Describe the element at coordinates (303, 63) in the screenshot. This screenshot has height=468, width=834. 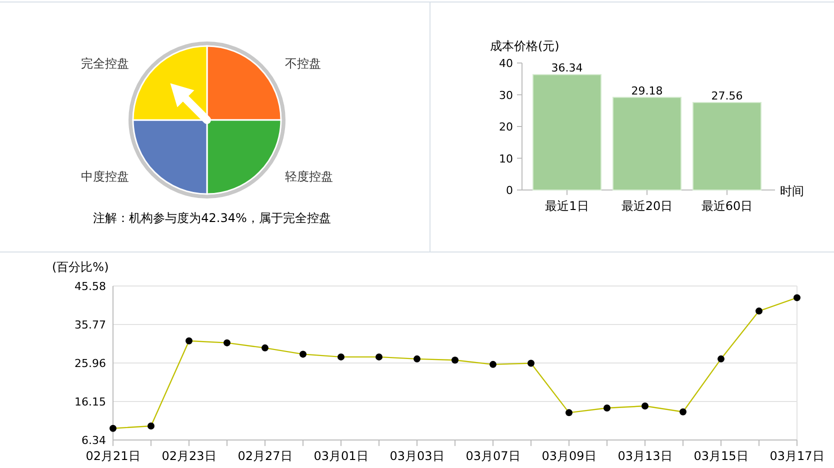
I see `slice-label: 不控盘` at that location.